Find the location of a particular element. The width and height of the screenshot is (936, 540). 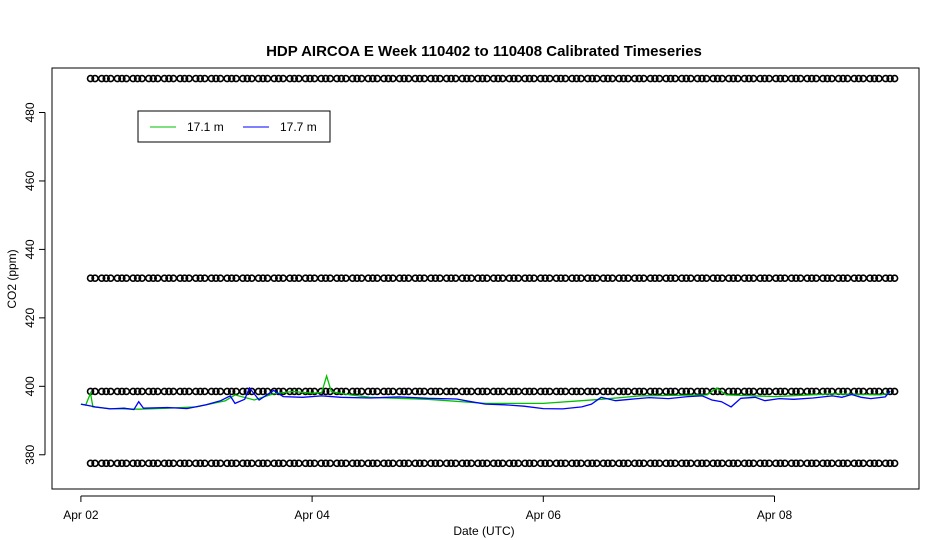

series-line-17-1m is located at coordinates (485, 391).